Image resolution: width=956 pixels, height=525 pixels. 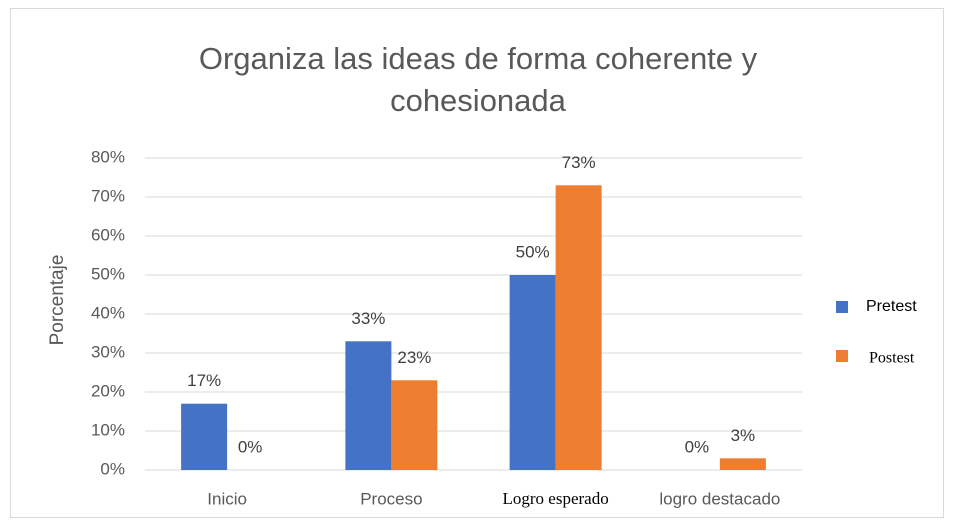 I want to click on data-label: 50%, so click(x=533, y=251).